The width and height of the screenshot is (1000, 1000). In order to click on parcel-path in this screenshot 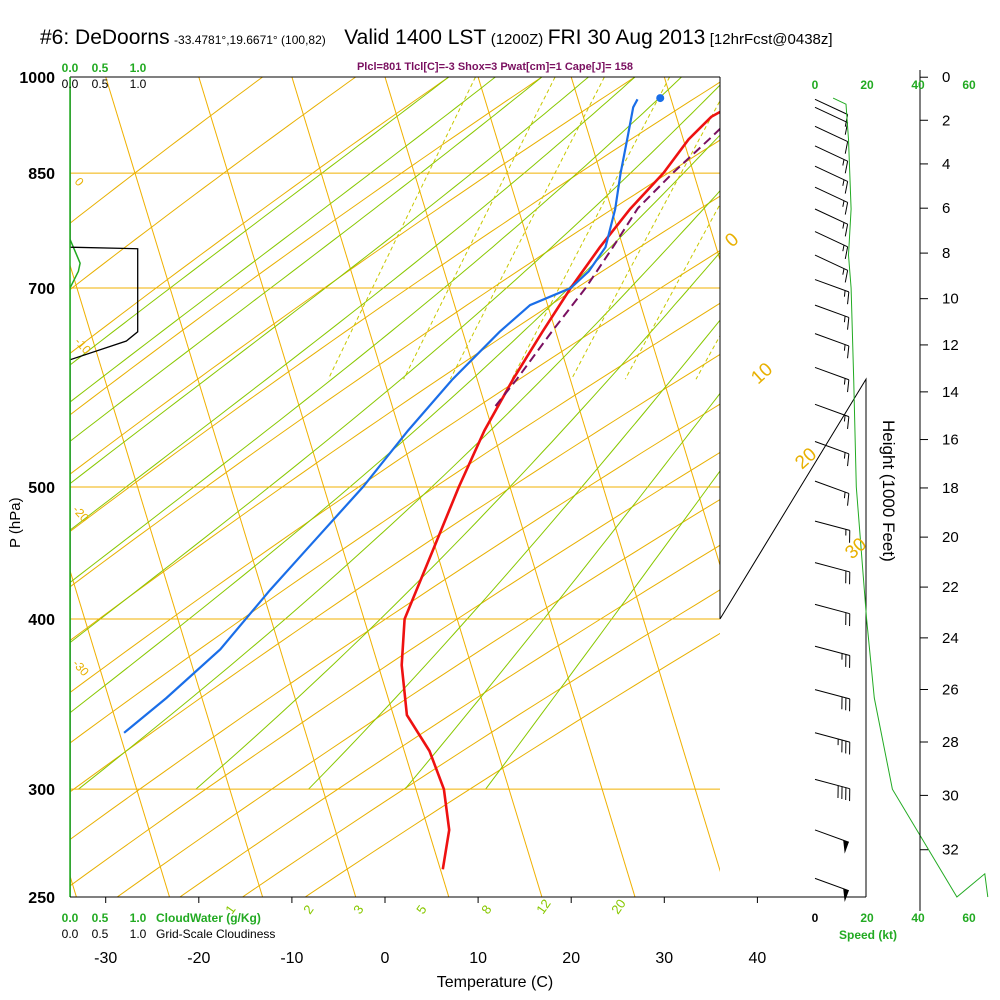, I will do `click(605, 269)`.